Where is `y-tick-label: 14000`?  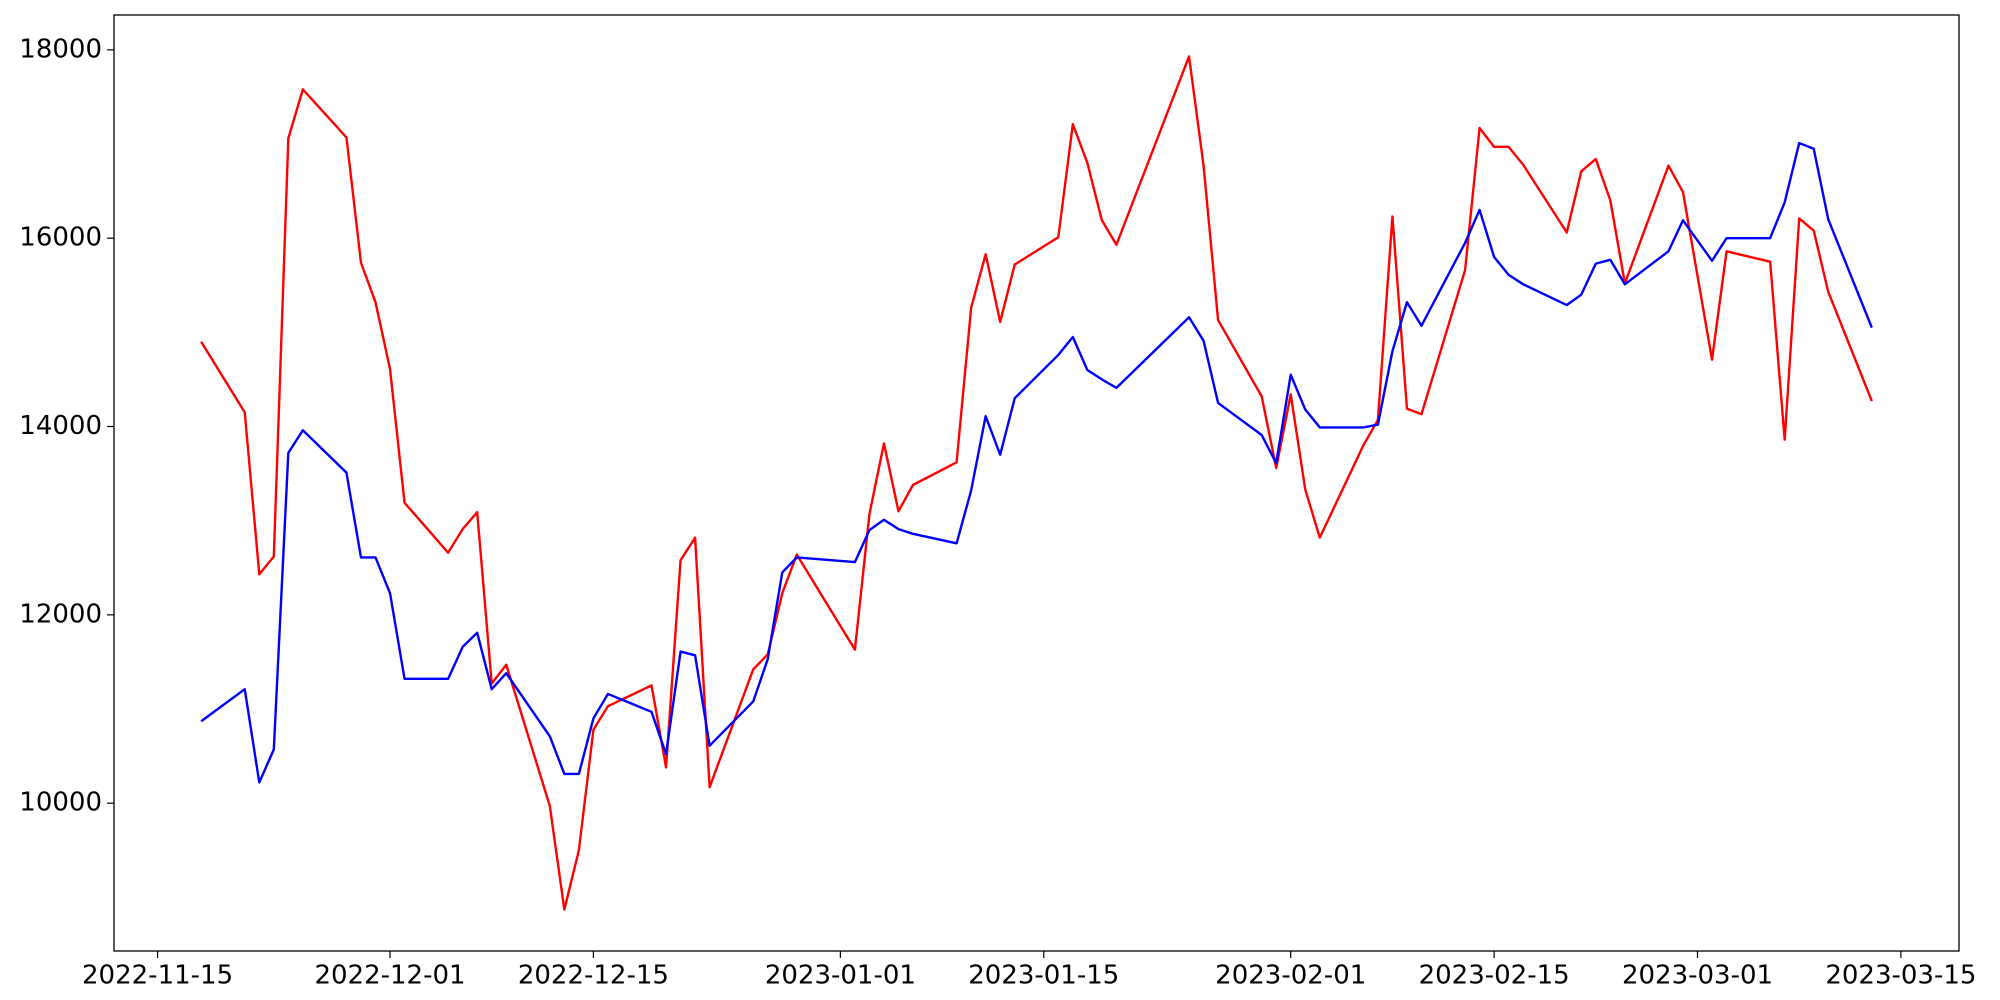
y-tick-label: 14000 is located at coordinates (60, 426).